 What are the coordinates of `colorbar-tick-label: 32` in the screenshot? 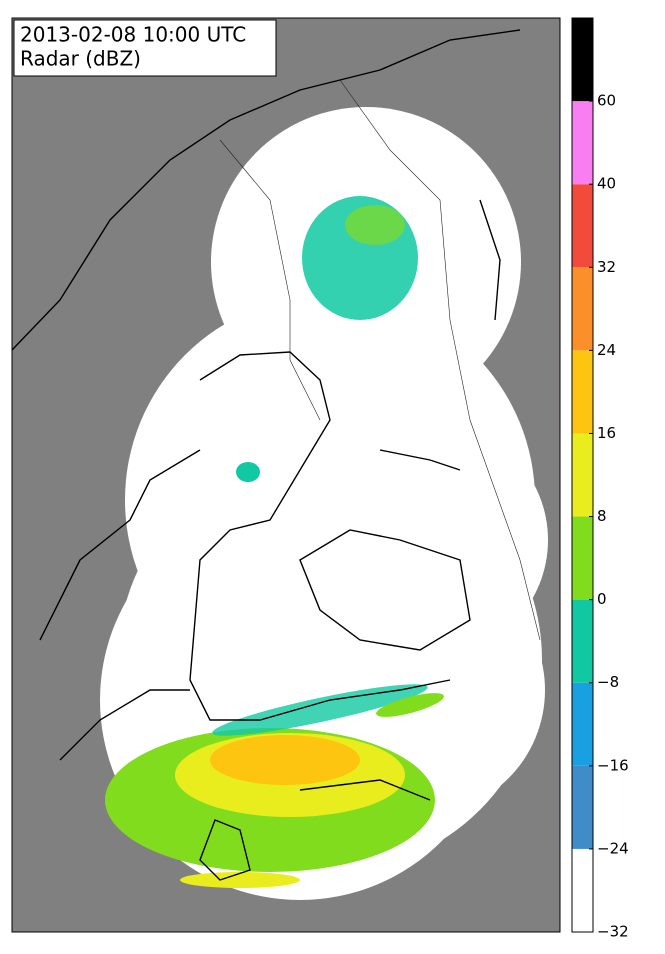 It's located at (606, 267).